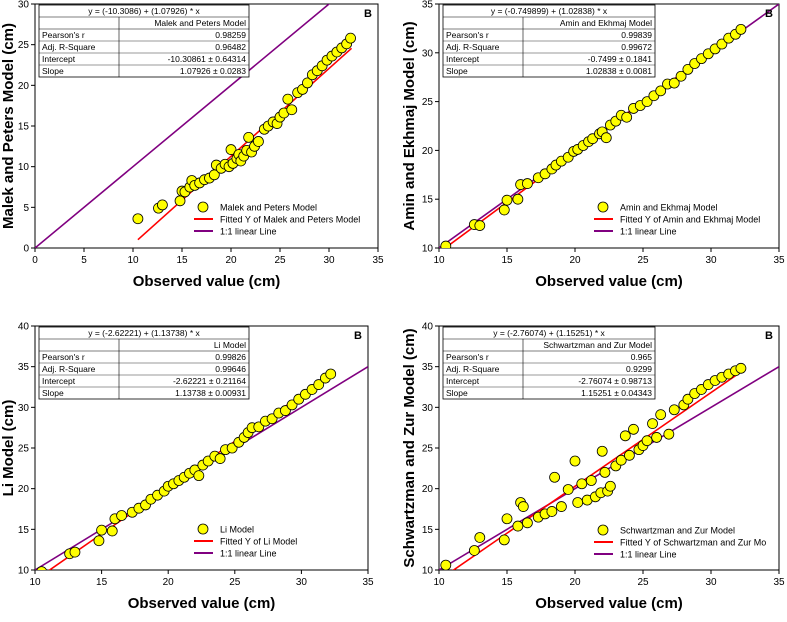 The height and width of the screenshot is (622, 787). I want to click on x-tick-label: 30, so click(329, 260).